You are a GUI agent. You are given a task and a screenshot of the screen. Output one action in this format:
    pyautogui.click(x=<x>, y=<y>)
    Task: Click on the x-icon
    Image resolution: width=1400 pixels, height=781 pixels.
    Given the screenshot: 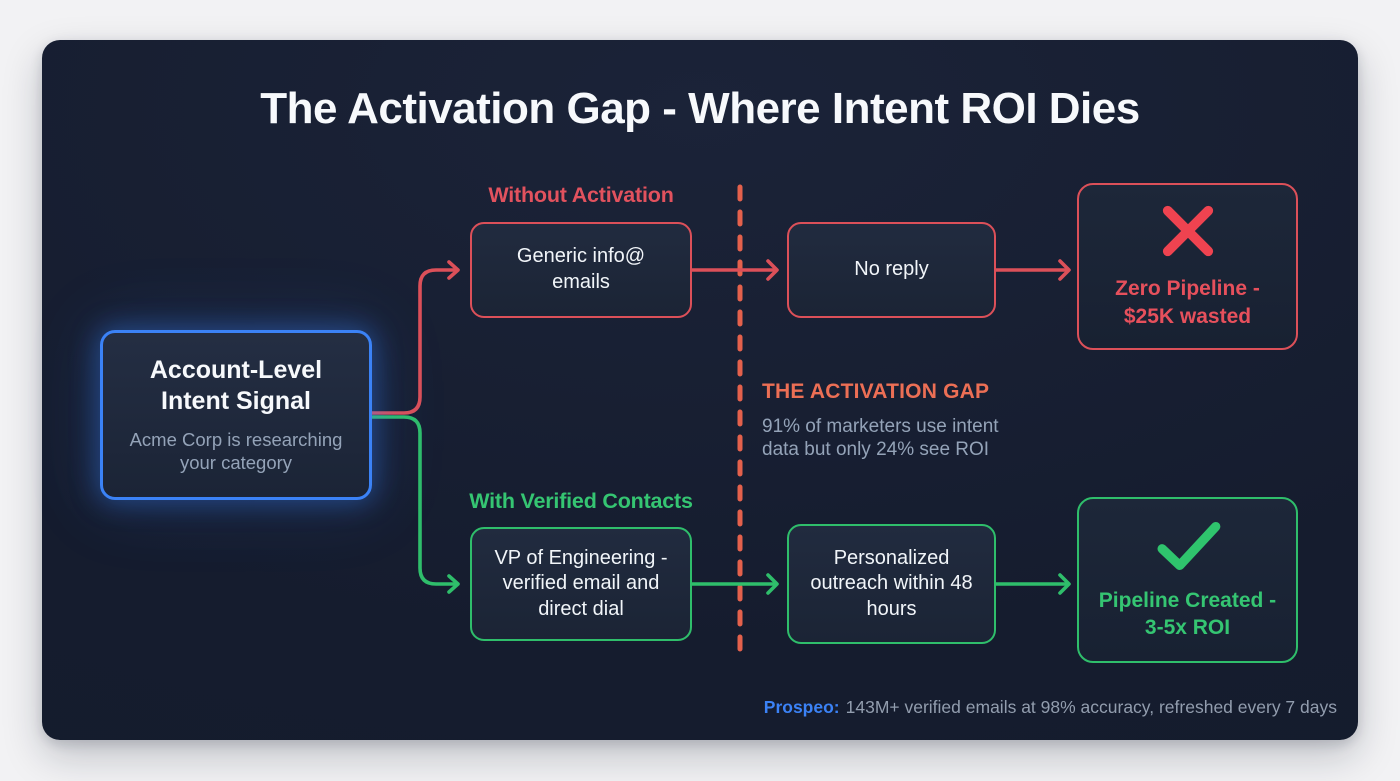 What is the action you would take?
    pyautogui.click(x=1188, y=231)
    